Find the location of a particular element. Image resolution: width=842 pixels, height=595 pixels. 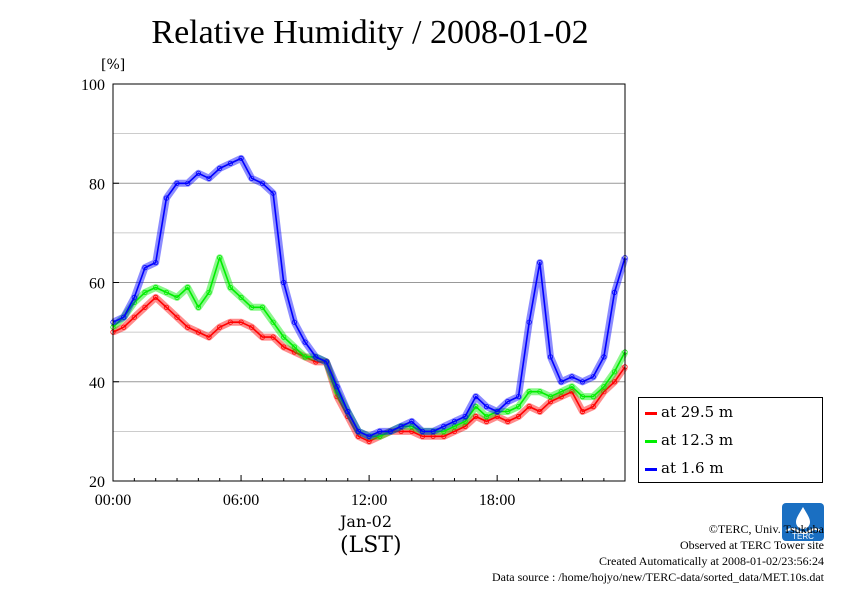

chart-title: Relative Humidity / 2008-01-02 is located at coordinates (370, 32).